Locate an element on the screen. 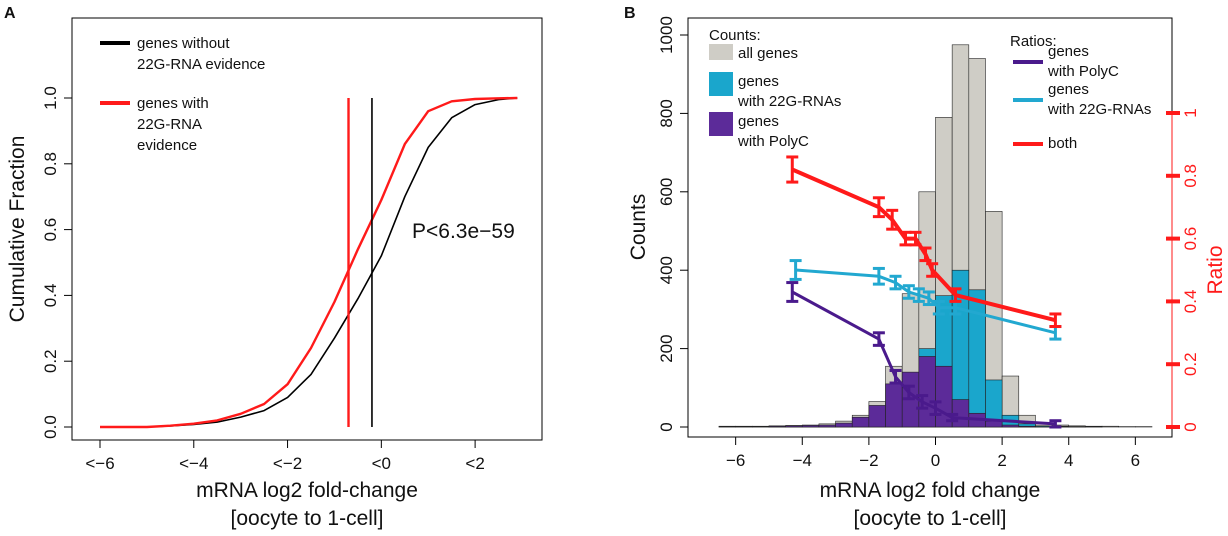 The image size is (1228, 536). y-tick-label-b: 600 is located at coordinates (666, 192).